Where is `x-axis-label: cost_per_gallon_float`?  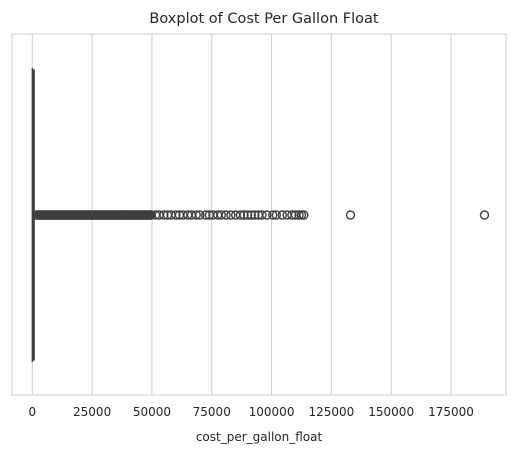 x-axis-label: cost_per_gallon_float is located at coordinates (259, 437).